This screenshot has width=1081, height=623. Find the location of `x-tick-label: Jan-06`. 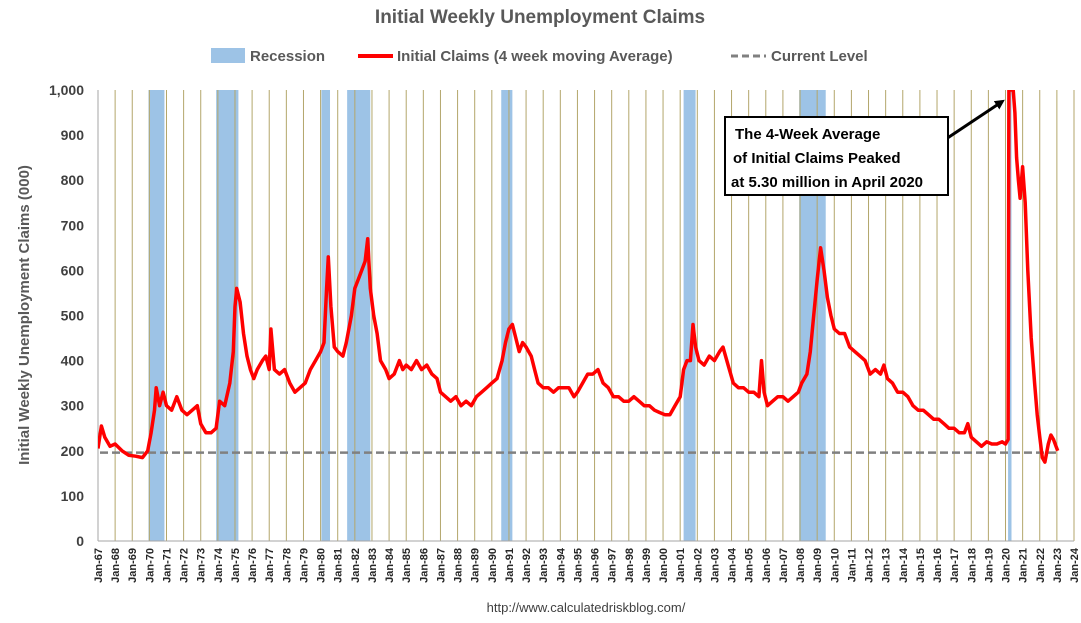

x-tick-label: Jan-06 is located at coordinates (767, 565).